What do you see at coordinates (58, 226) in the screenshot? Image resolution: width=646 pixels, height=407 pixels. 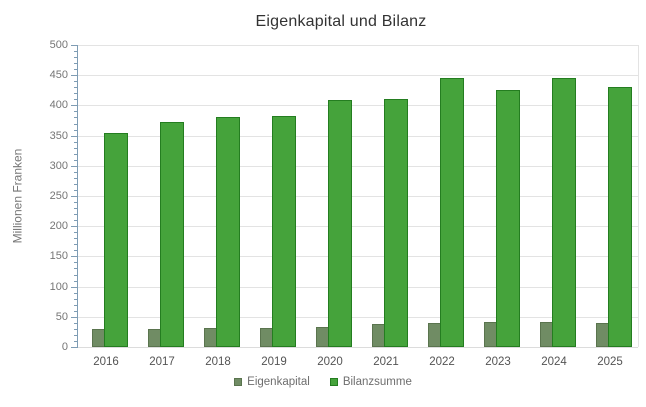 I see `y-axis-tick-label: 200` at bounding box center [58, 226].